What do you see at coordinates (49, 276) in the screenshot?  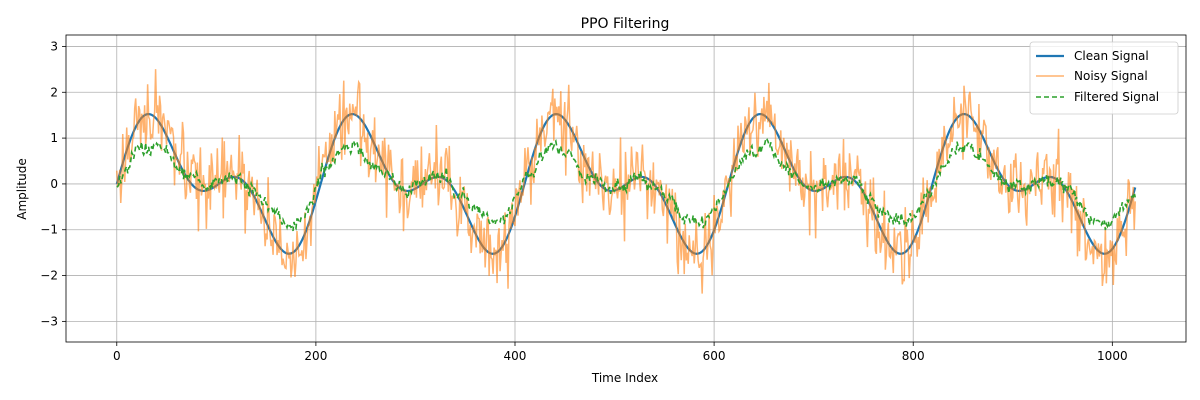 I see `y-tick-label: −2` at bounding box center [49, 276].